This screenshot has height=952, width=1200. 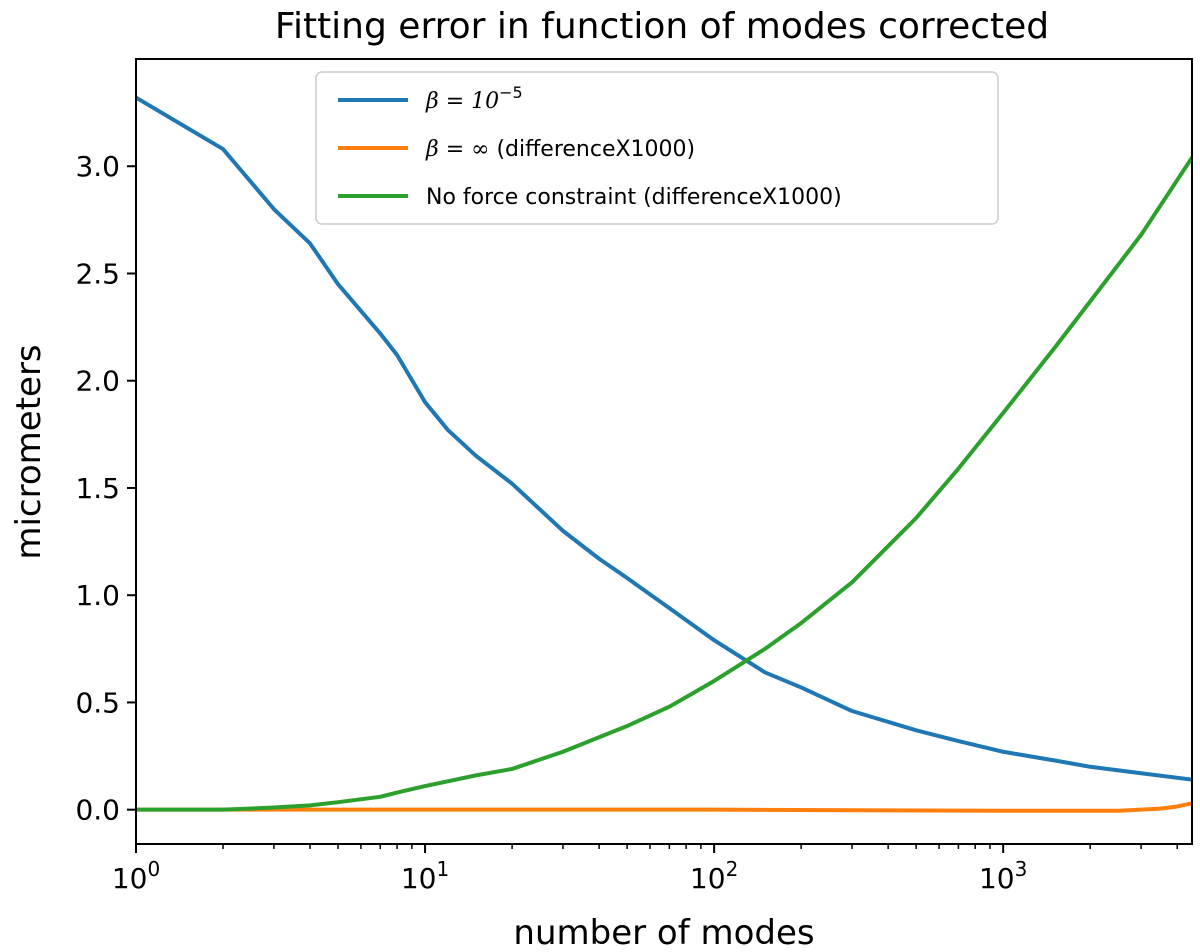 What do you see at coordinates (29, 451) in the screenshot?
I see `y-axis-label: micrometers` at bounding box center [29, 451].